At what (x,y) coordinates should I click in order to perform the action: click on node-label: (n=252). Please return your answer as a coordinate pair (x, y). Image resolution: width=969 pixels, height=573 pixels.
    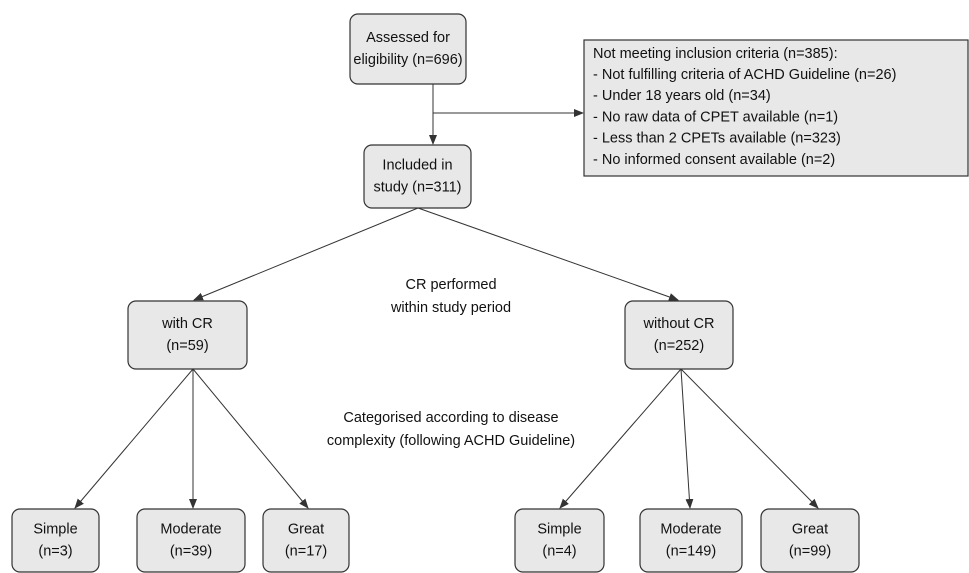
    Looking at the image, I should click on (679, 346).